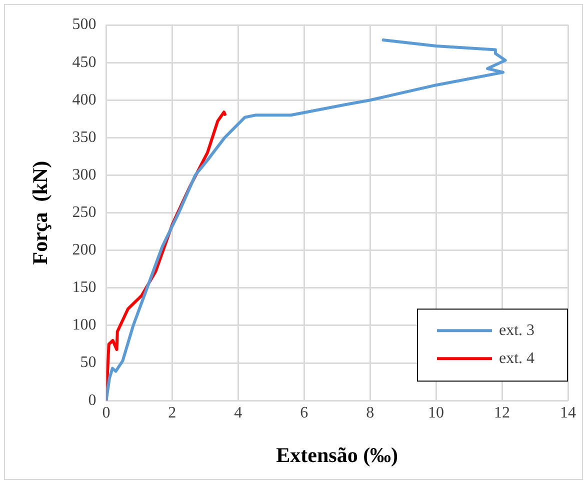 Image resolution: width=587 pixels, height=482 pixels. I want to click on y-tick-label: 0, so click(92, 400).